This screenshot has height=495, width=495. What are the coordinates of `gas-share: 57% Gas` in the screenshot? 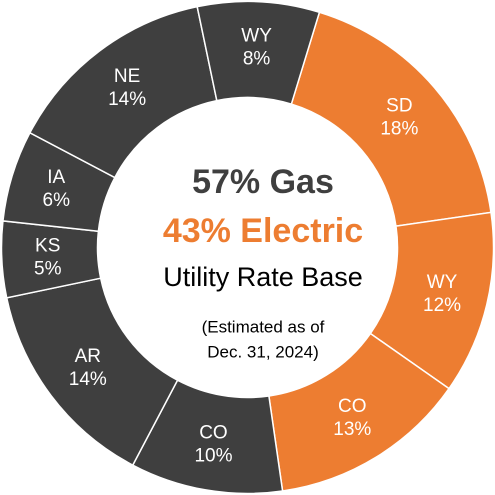 It's located at (263, 182).